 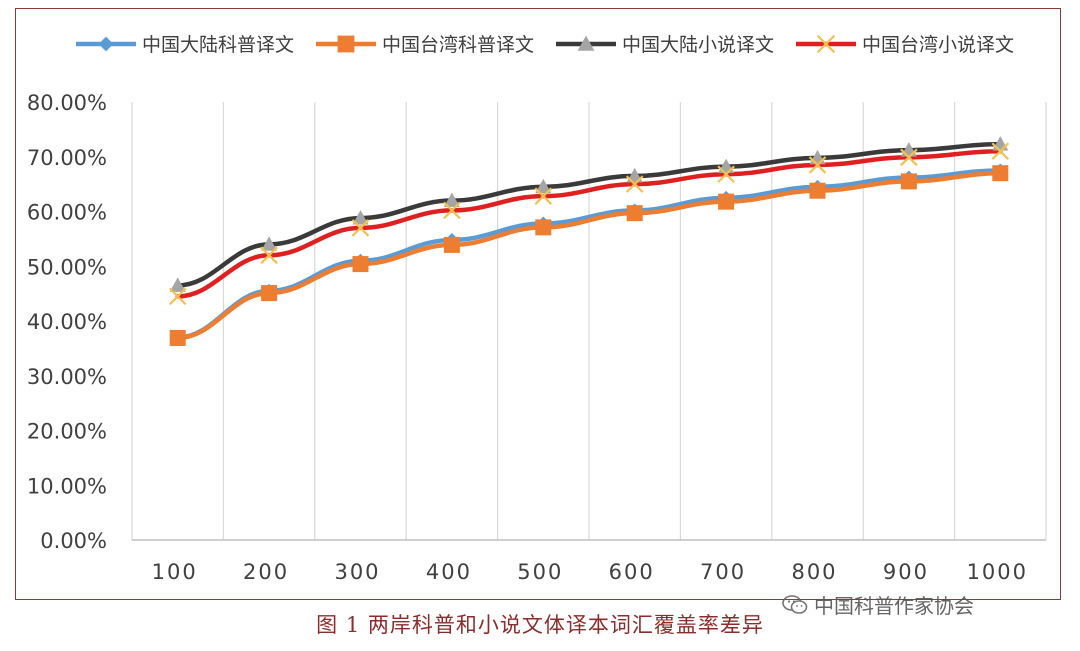 What do you see at coordinates (67, 432) in the screenshot?
I see `y-tick-label: 20.00%` at bounding box center [67, 432].